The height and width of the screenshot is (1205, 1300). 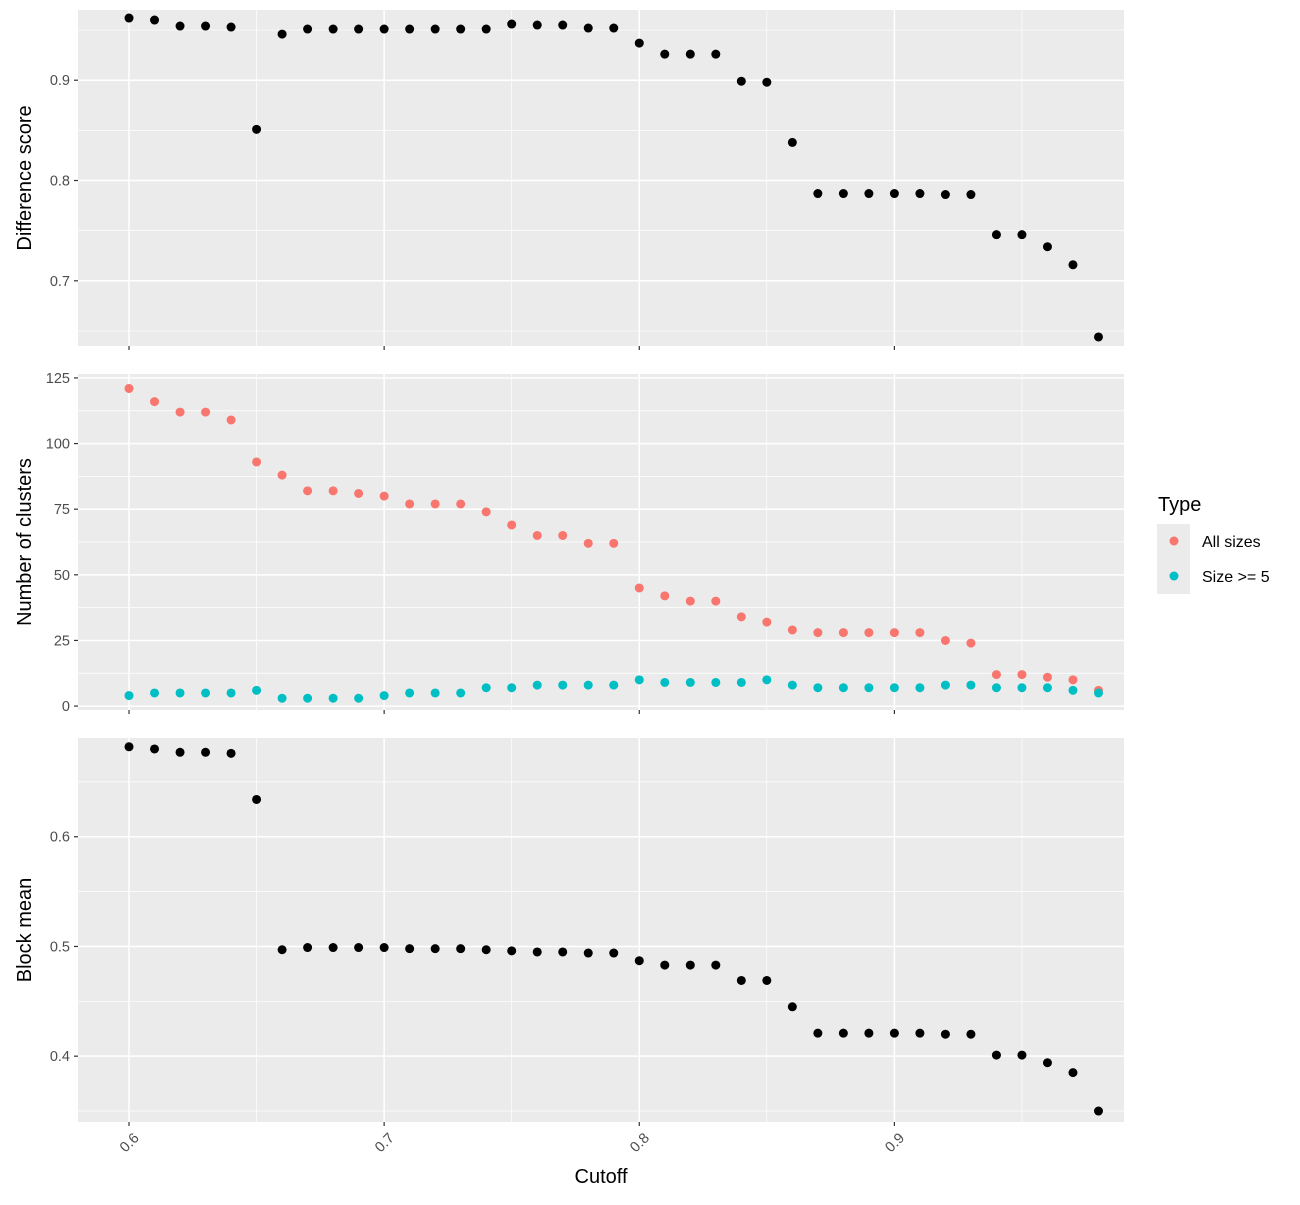 I want to click on y-axis-title: Number of clusters, so click(x=25, y=542).